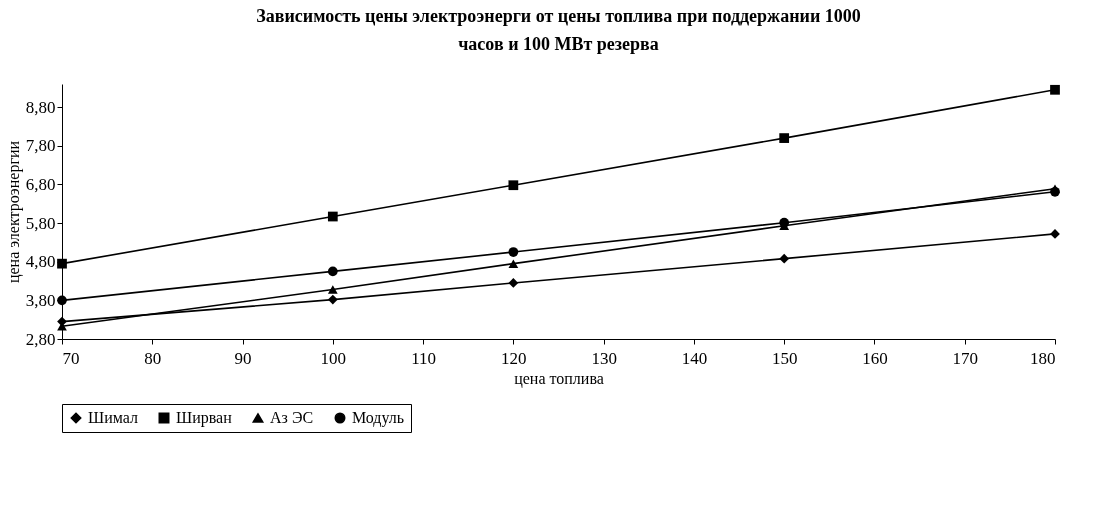 Image resolution: width=1113 pixels, height=515 pixels. What do you see at coordinates (694, 358) in the screenshot?
I see `x-tick-label: 140` at bounding box center [694, 358].